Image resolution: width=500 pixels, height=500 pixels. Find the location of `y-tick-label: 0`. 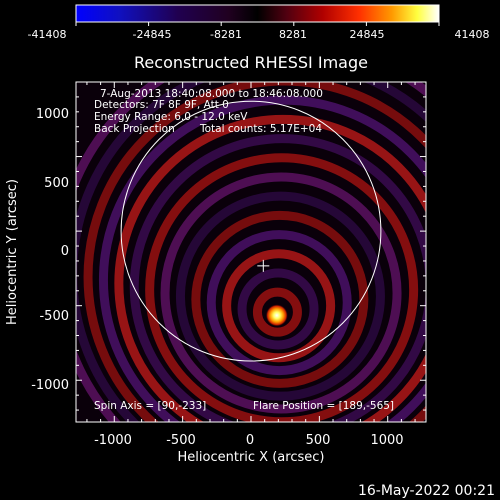

y-tick-label: 0 is located at coordinates (65, 251).